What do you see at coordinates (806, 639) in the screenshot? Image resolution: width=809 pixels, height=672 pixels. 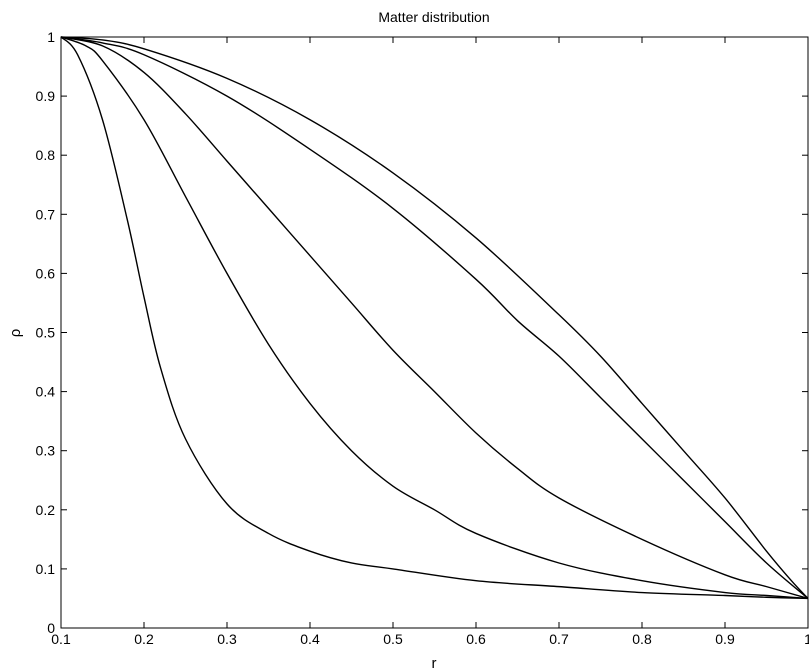 I see `x-tick-label: 1` at bounding box center [806, 639].